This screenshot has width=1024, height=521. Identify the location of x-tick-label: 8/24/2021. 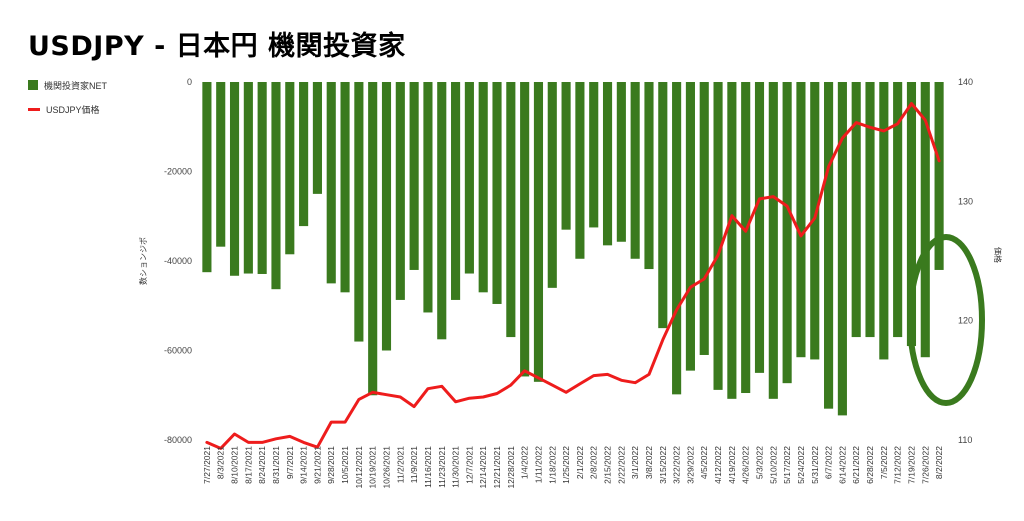
(262, 465).